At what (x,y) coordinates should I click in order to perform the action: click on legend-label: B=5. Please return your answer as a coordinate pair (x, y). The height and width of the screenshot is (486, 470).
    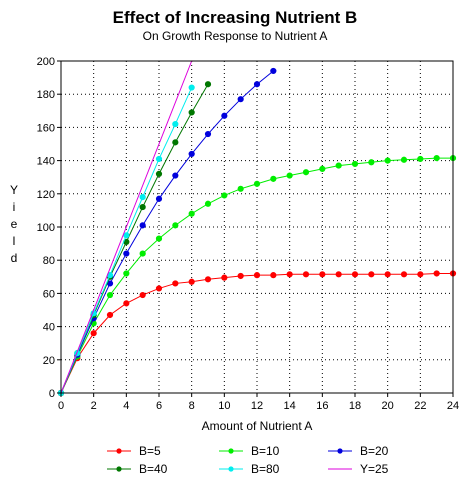
    Looking at the image, I should click on (150, 451).